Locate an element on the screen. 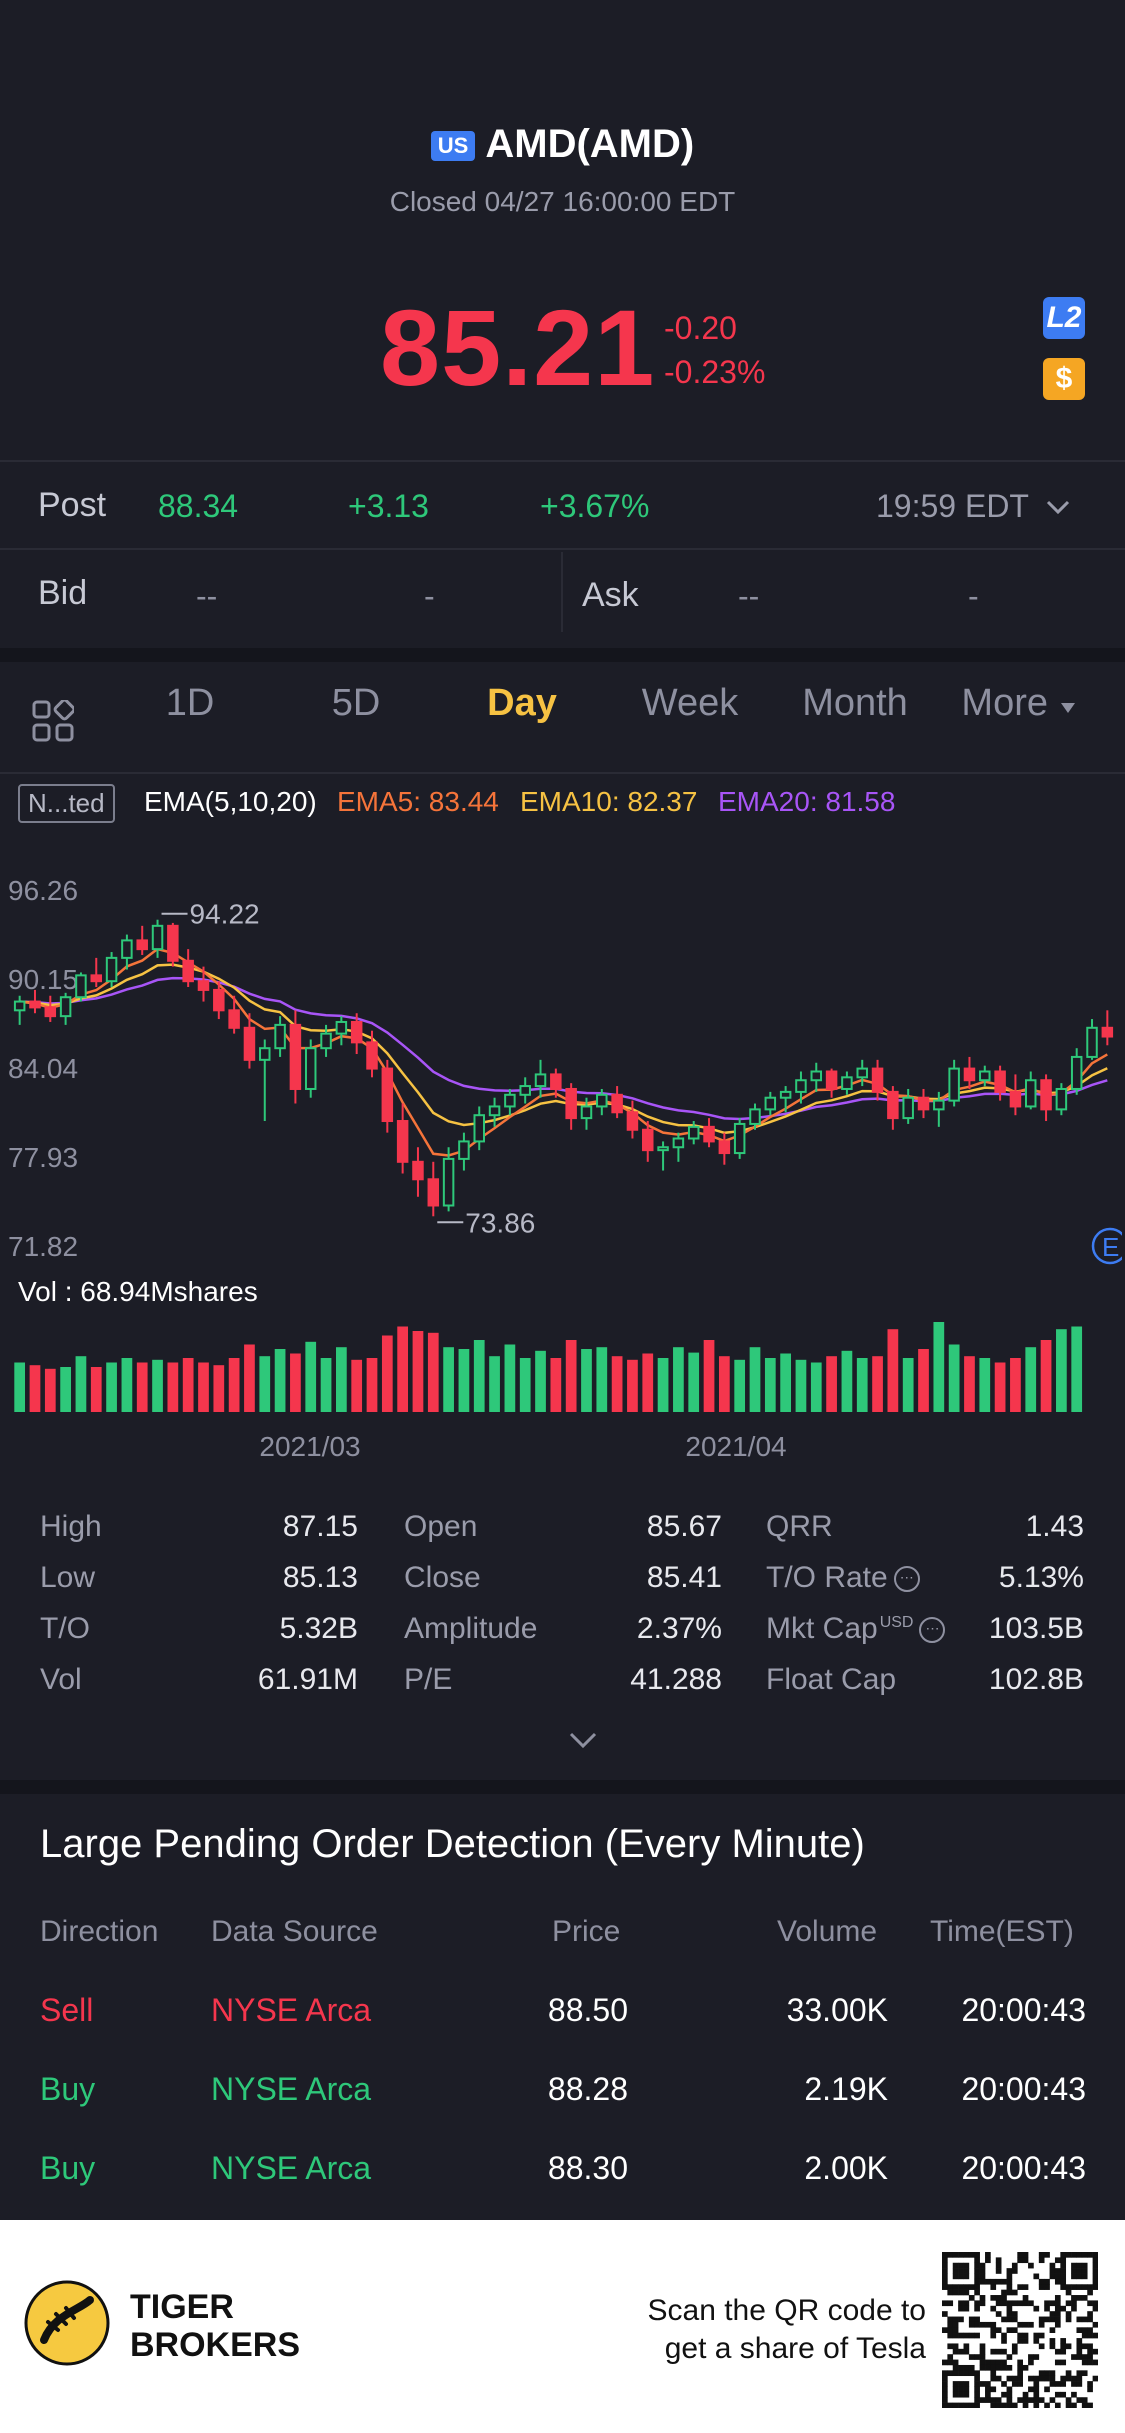 The image size is (1125, 2433). volume-label: Vol : 68.94Mshares is located at coordinates (138, 1291).